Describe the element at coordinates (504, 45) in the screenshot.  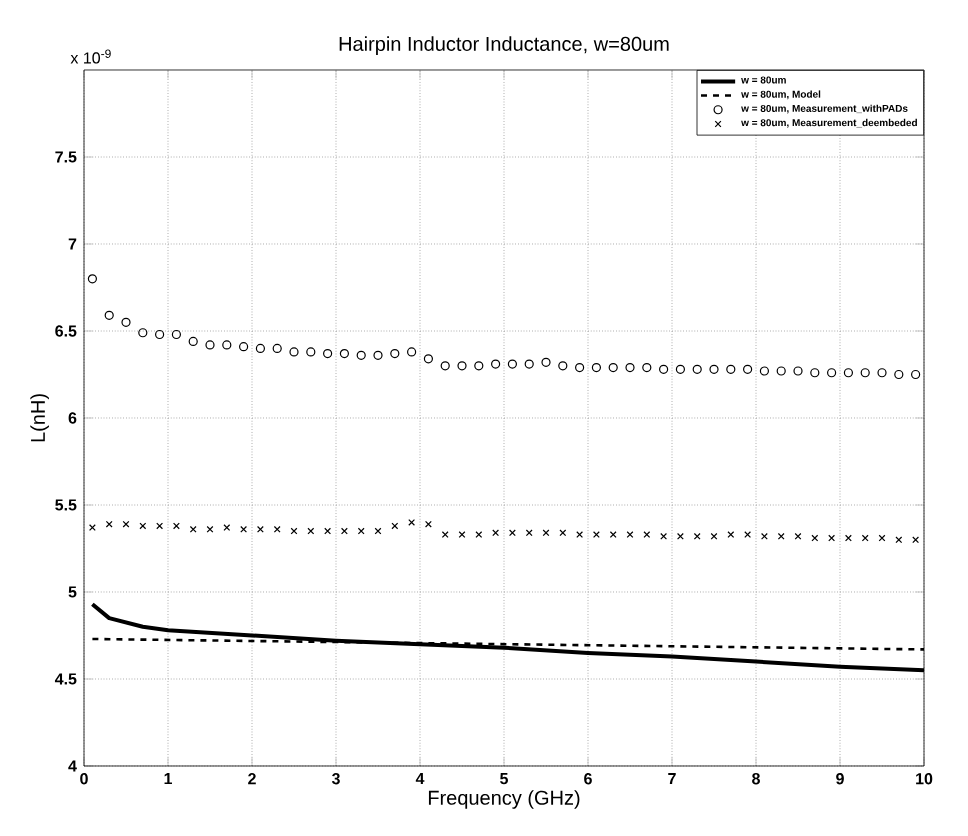
I see `chart-title: Hairpin Inductor Inductance, w=80um` at that location.